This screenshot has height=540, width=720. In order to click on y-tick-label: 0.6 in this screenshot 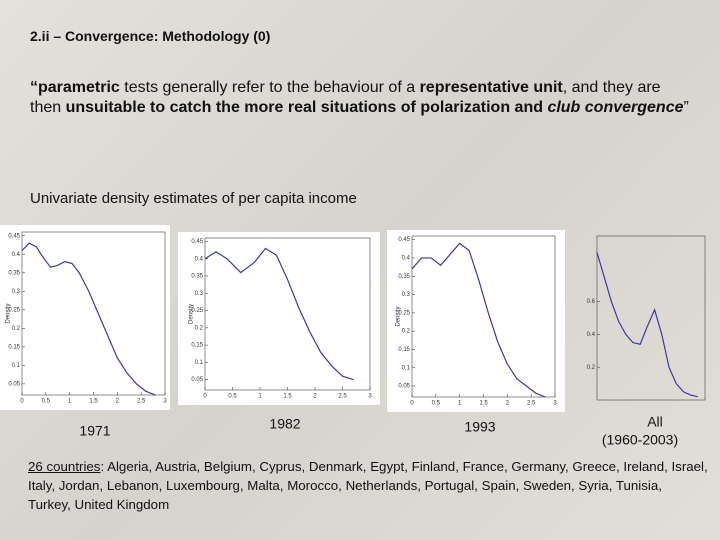, I will do `click(591, 302)`.